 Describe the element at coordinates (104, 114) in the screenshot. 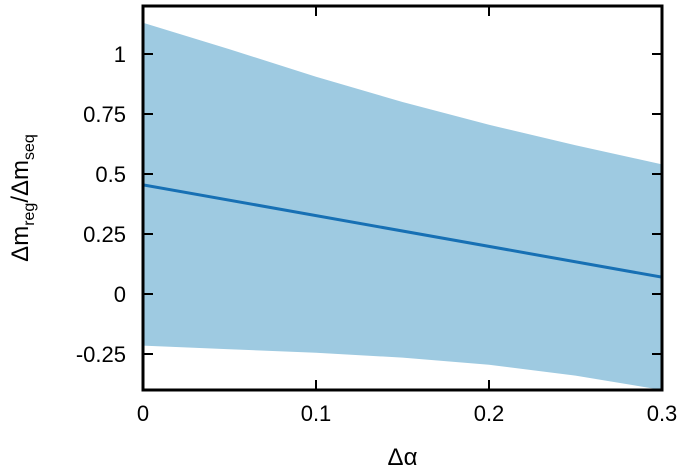

I see `y-tick-label: 0.75` at that location.